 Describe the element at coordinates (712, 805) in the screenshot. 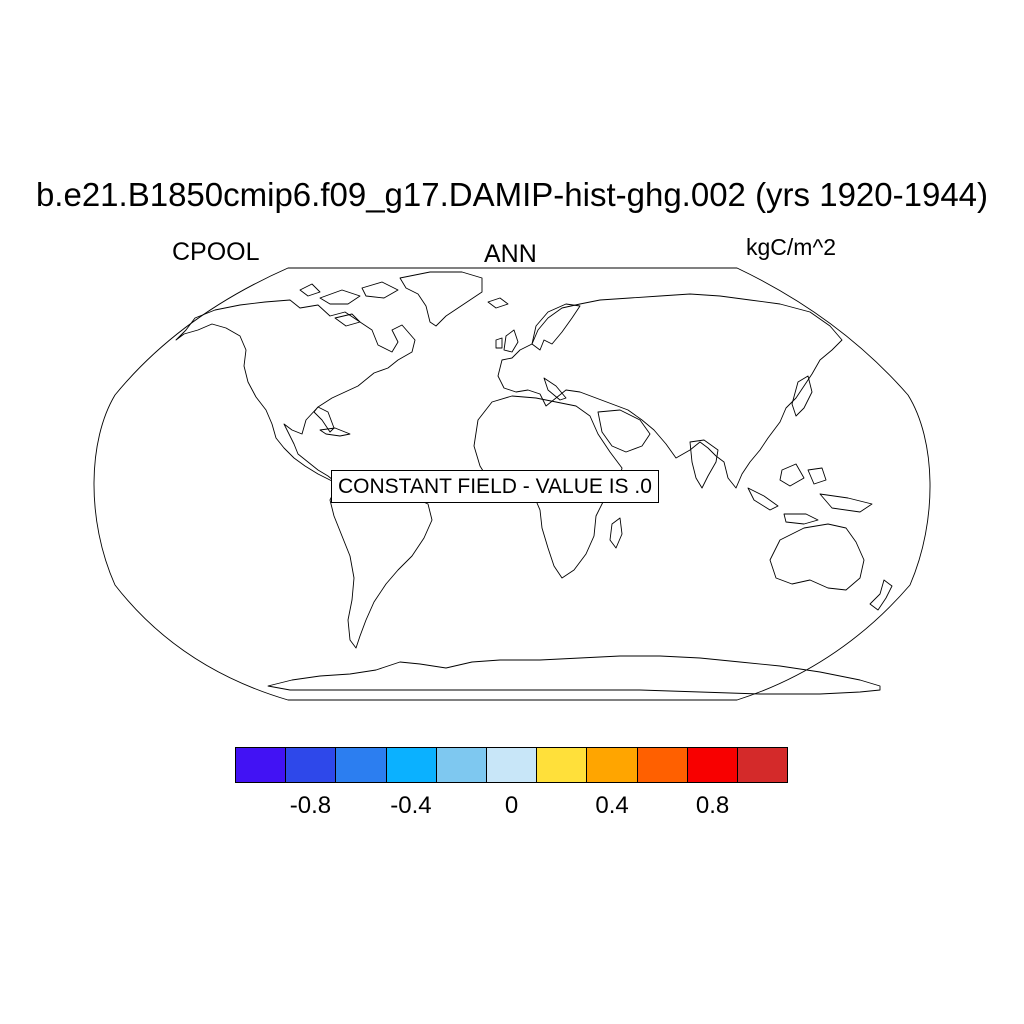

I see `colorbar-tick-label: 0.8` at that location.